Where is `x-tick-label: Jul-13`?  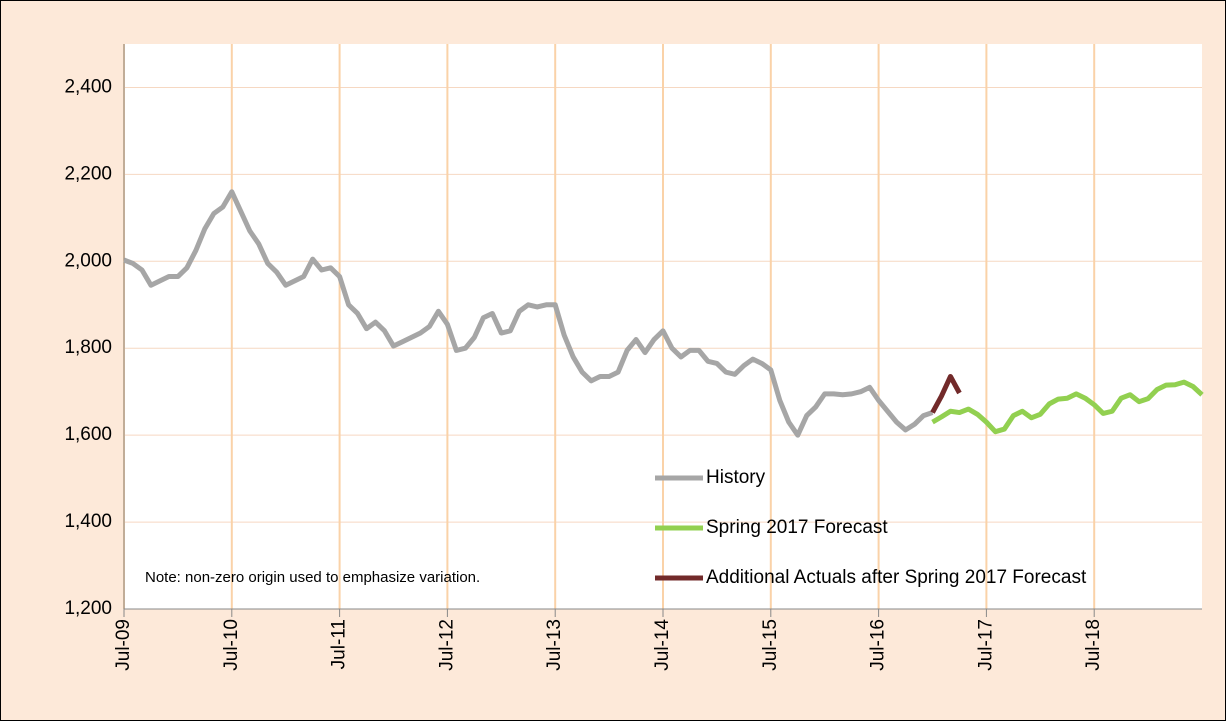
x-tick-label: Jul-13 is located at coordinates (554, 645).